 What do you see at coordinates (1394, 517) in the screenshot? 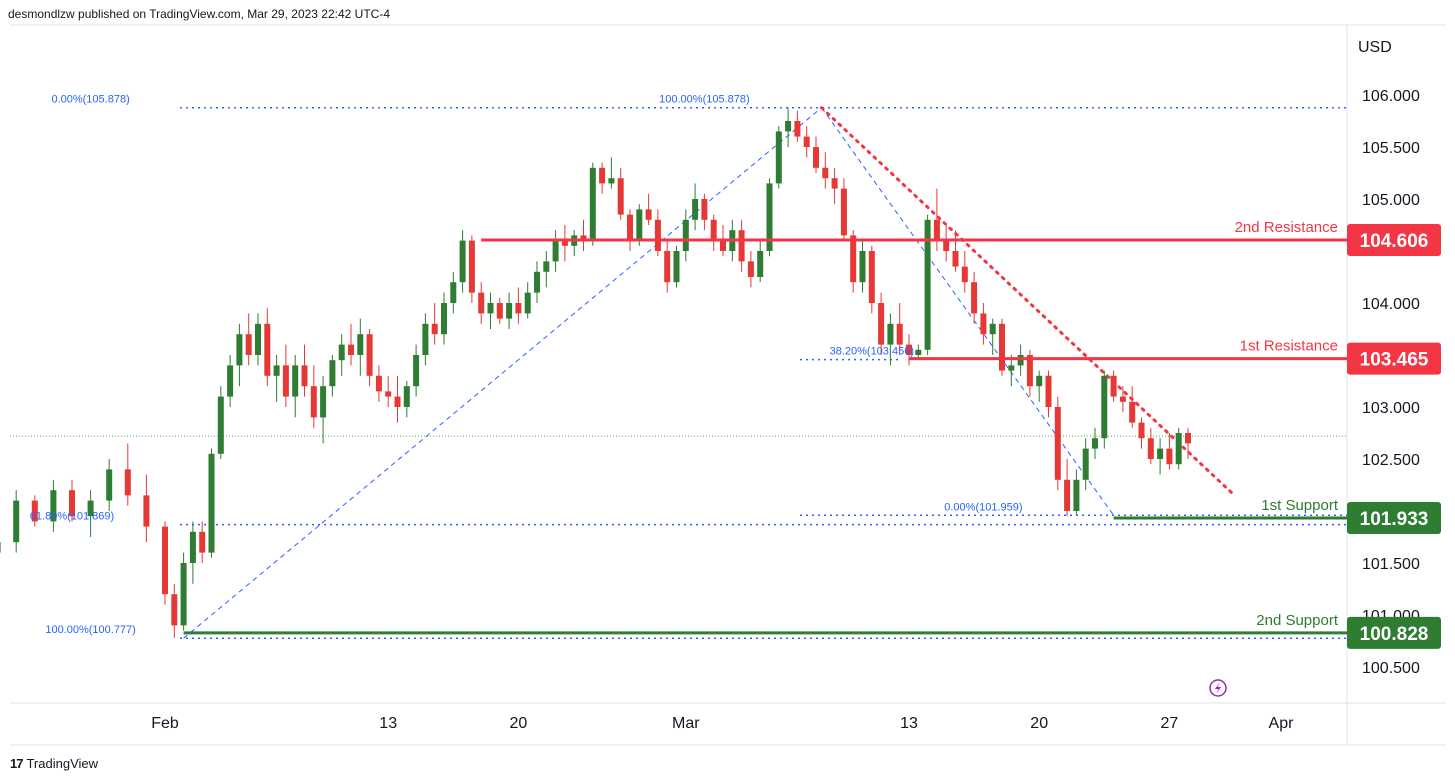
I see `support-price-badge` at bounding box center [1394, 517].